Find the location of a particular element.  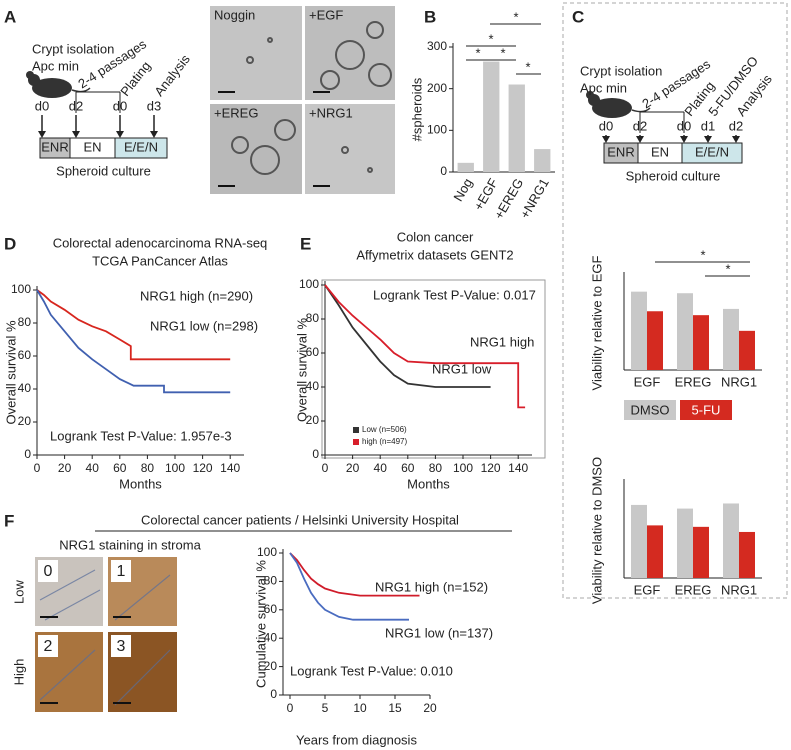

y-tick-label: 20 is located at coordinates (313, 420).